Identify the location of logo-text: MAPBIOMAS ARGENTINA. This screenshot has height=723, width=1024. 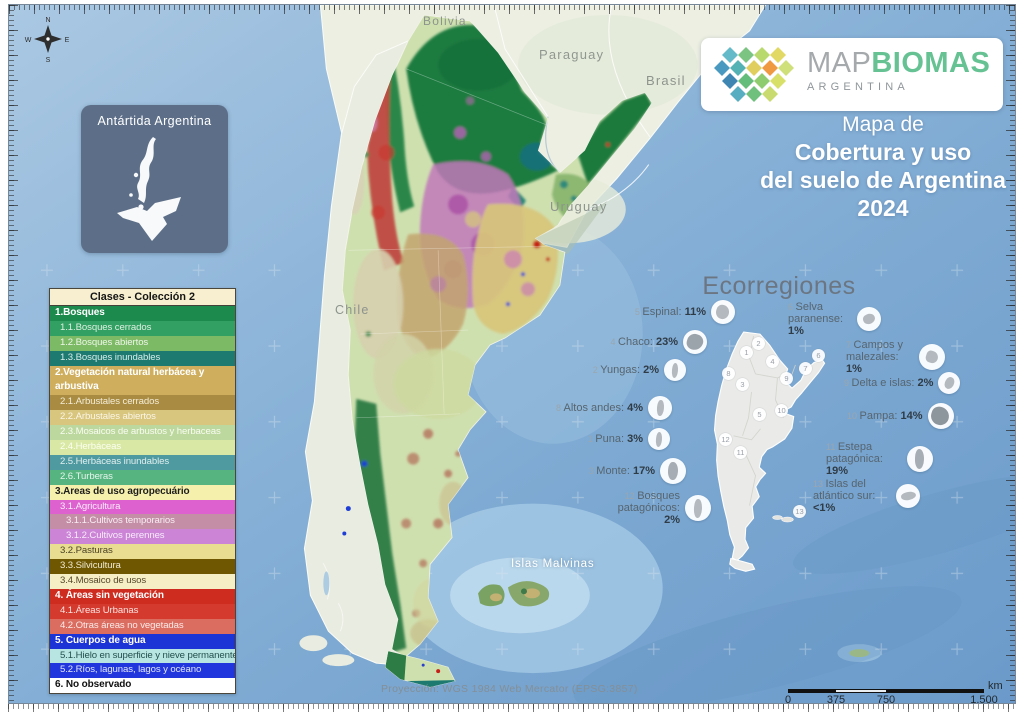
(899, 70).